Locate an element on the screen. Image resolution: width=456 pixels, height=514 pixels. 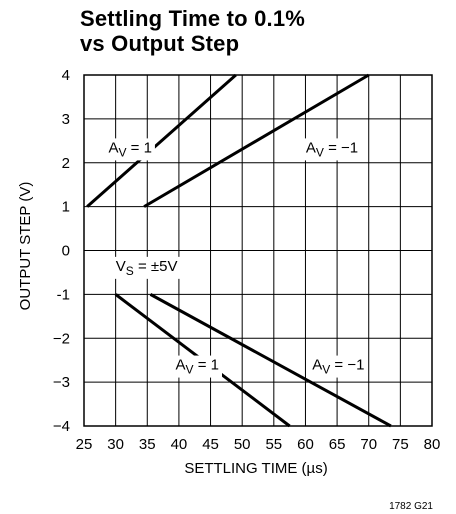
y-tick-label: −4 is located at coordinates (61, 426).